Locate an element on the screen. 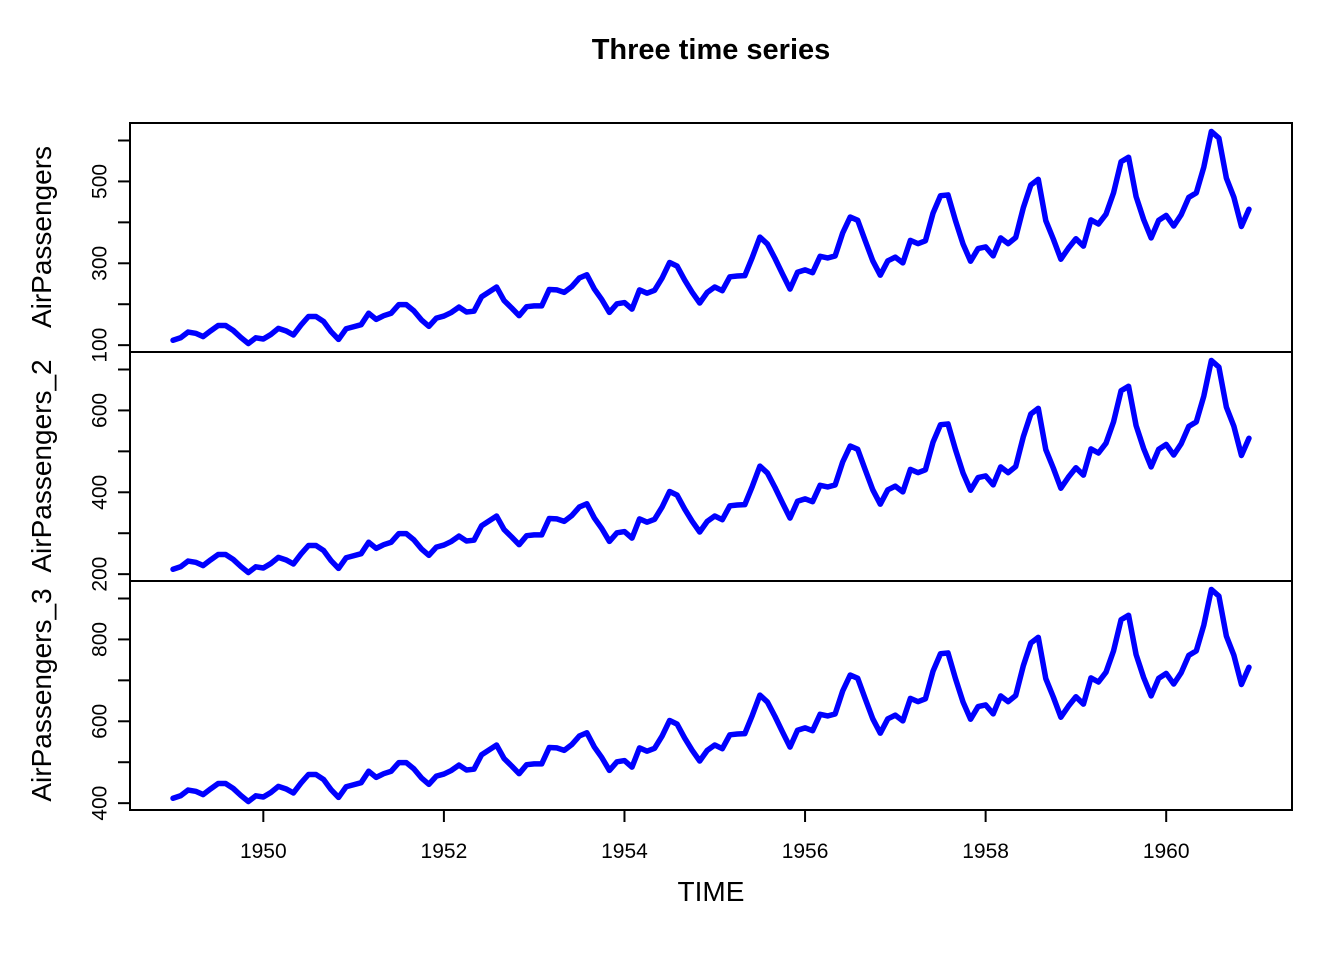 The image size is (1344, 960). y-tick-label: 200 is located at coordinates (100, 574).